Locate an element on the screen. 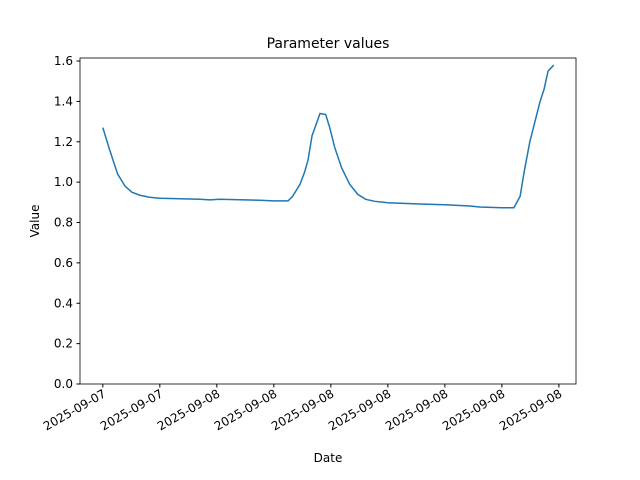 The width and height of the screenshot is (640, 480). y-tick-label: 1.6 is located at coordinates (63, 61).